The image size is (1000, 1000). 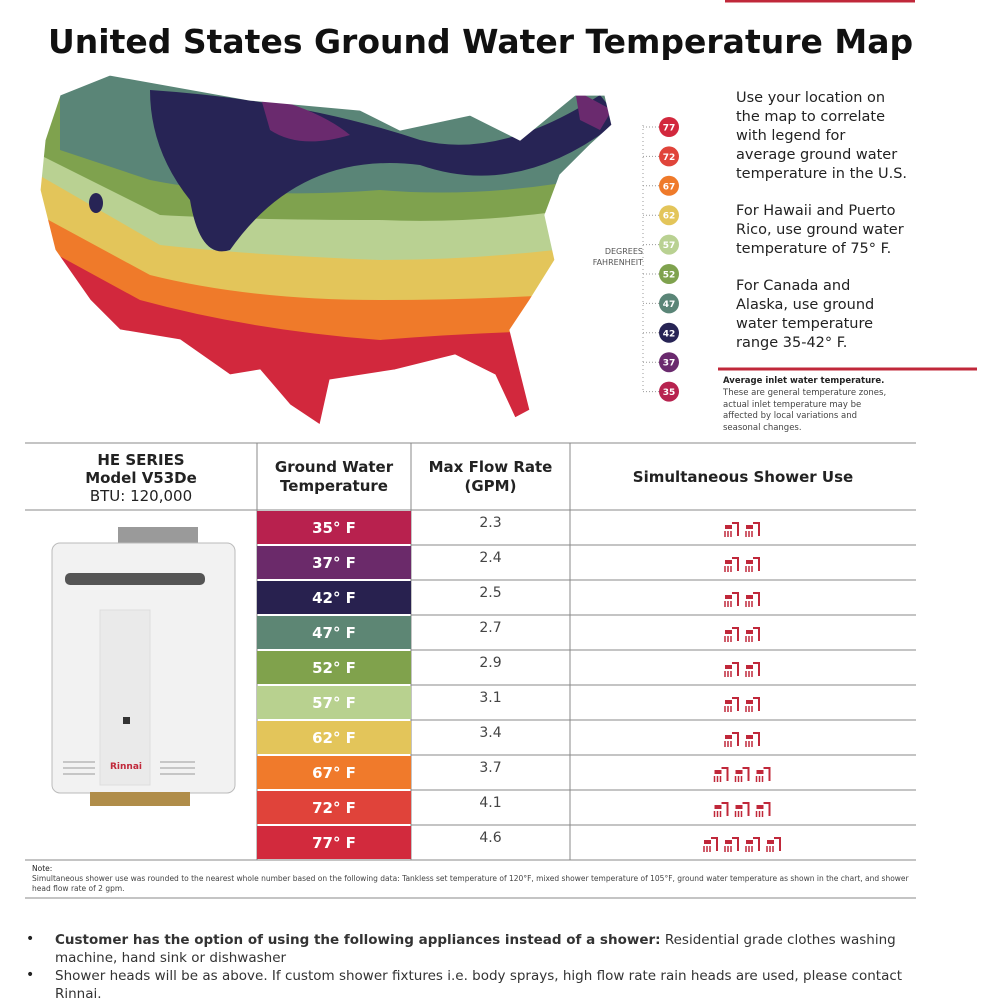 What do you see at coordinates (334, 703) in the screenshot?
I see `temperature: 57° F` at bounding box center [334, 703].